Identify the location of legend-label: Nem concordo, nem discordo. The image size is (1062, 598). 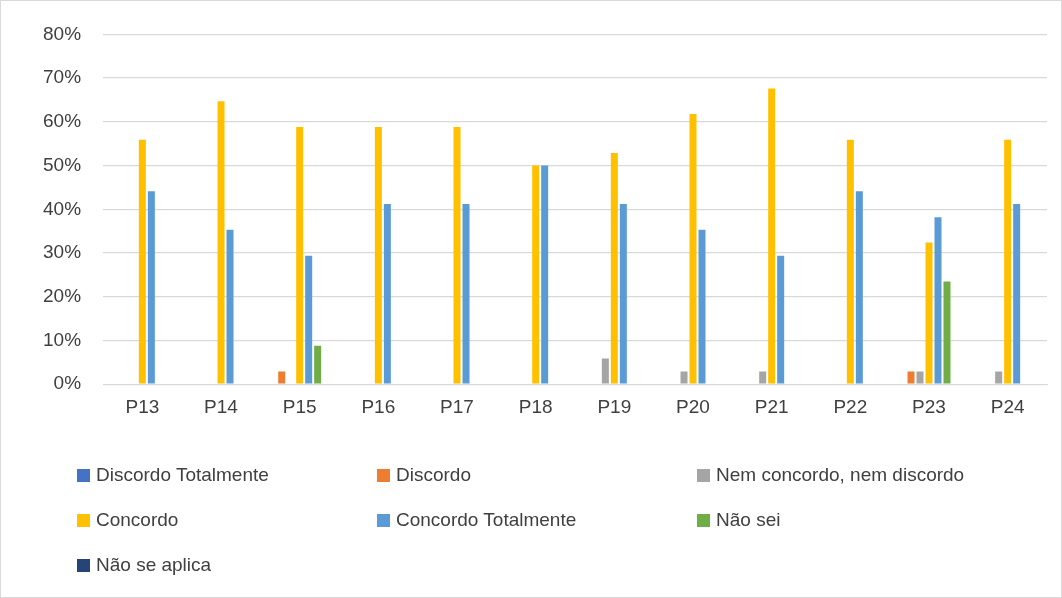
(840, 475).